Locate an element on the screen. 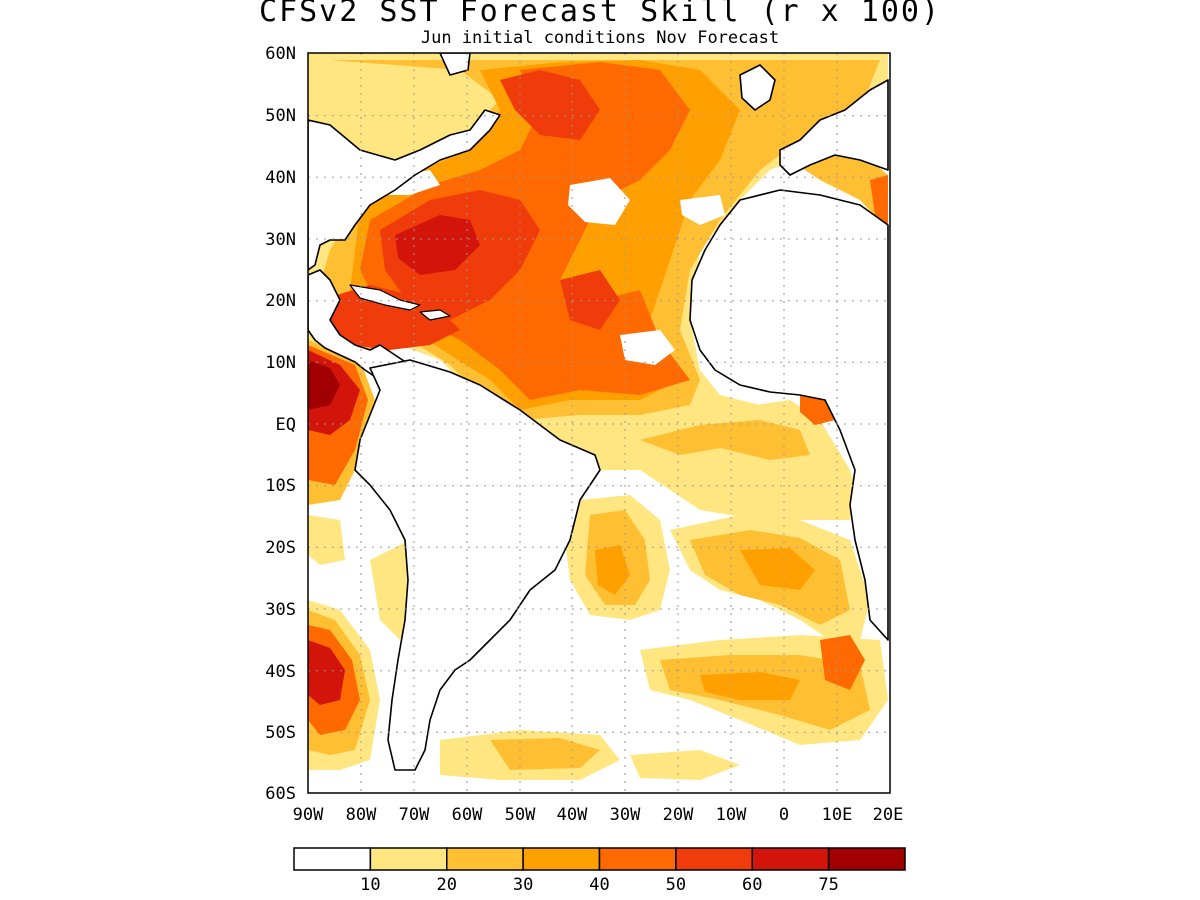 The image size is (1200, 900). lon-label: 20E is located at coordinates (888, 815).